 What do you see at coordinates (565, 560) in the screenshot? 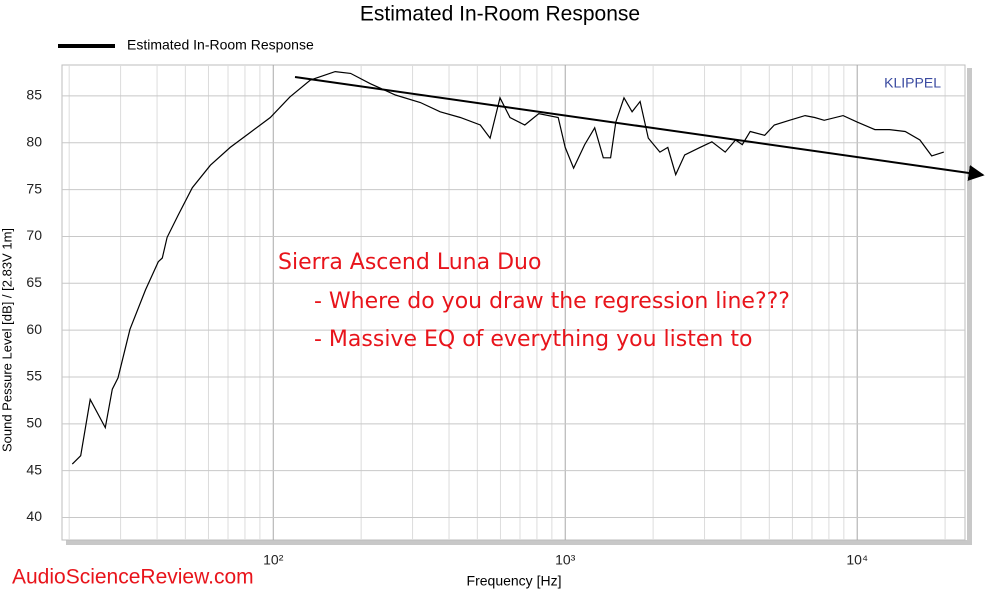
I see `x-tick-label: 10³` at bounding box center [565, 560].